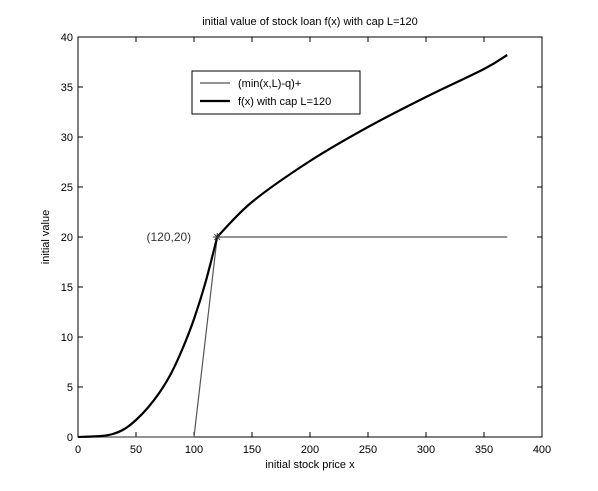 The height and width of the screenshot is (491, 598). Describe the element at coordinates (67, 338) in the screenshot. I see `y-tick-label: 10` at that location.